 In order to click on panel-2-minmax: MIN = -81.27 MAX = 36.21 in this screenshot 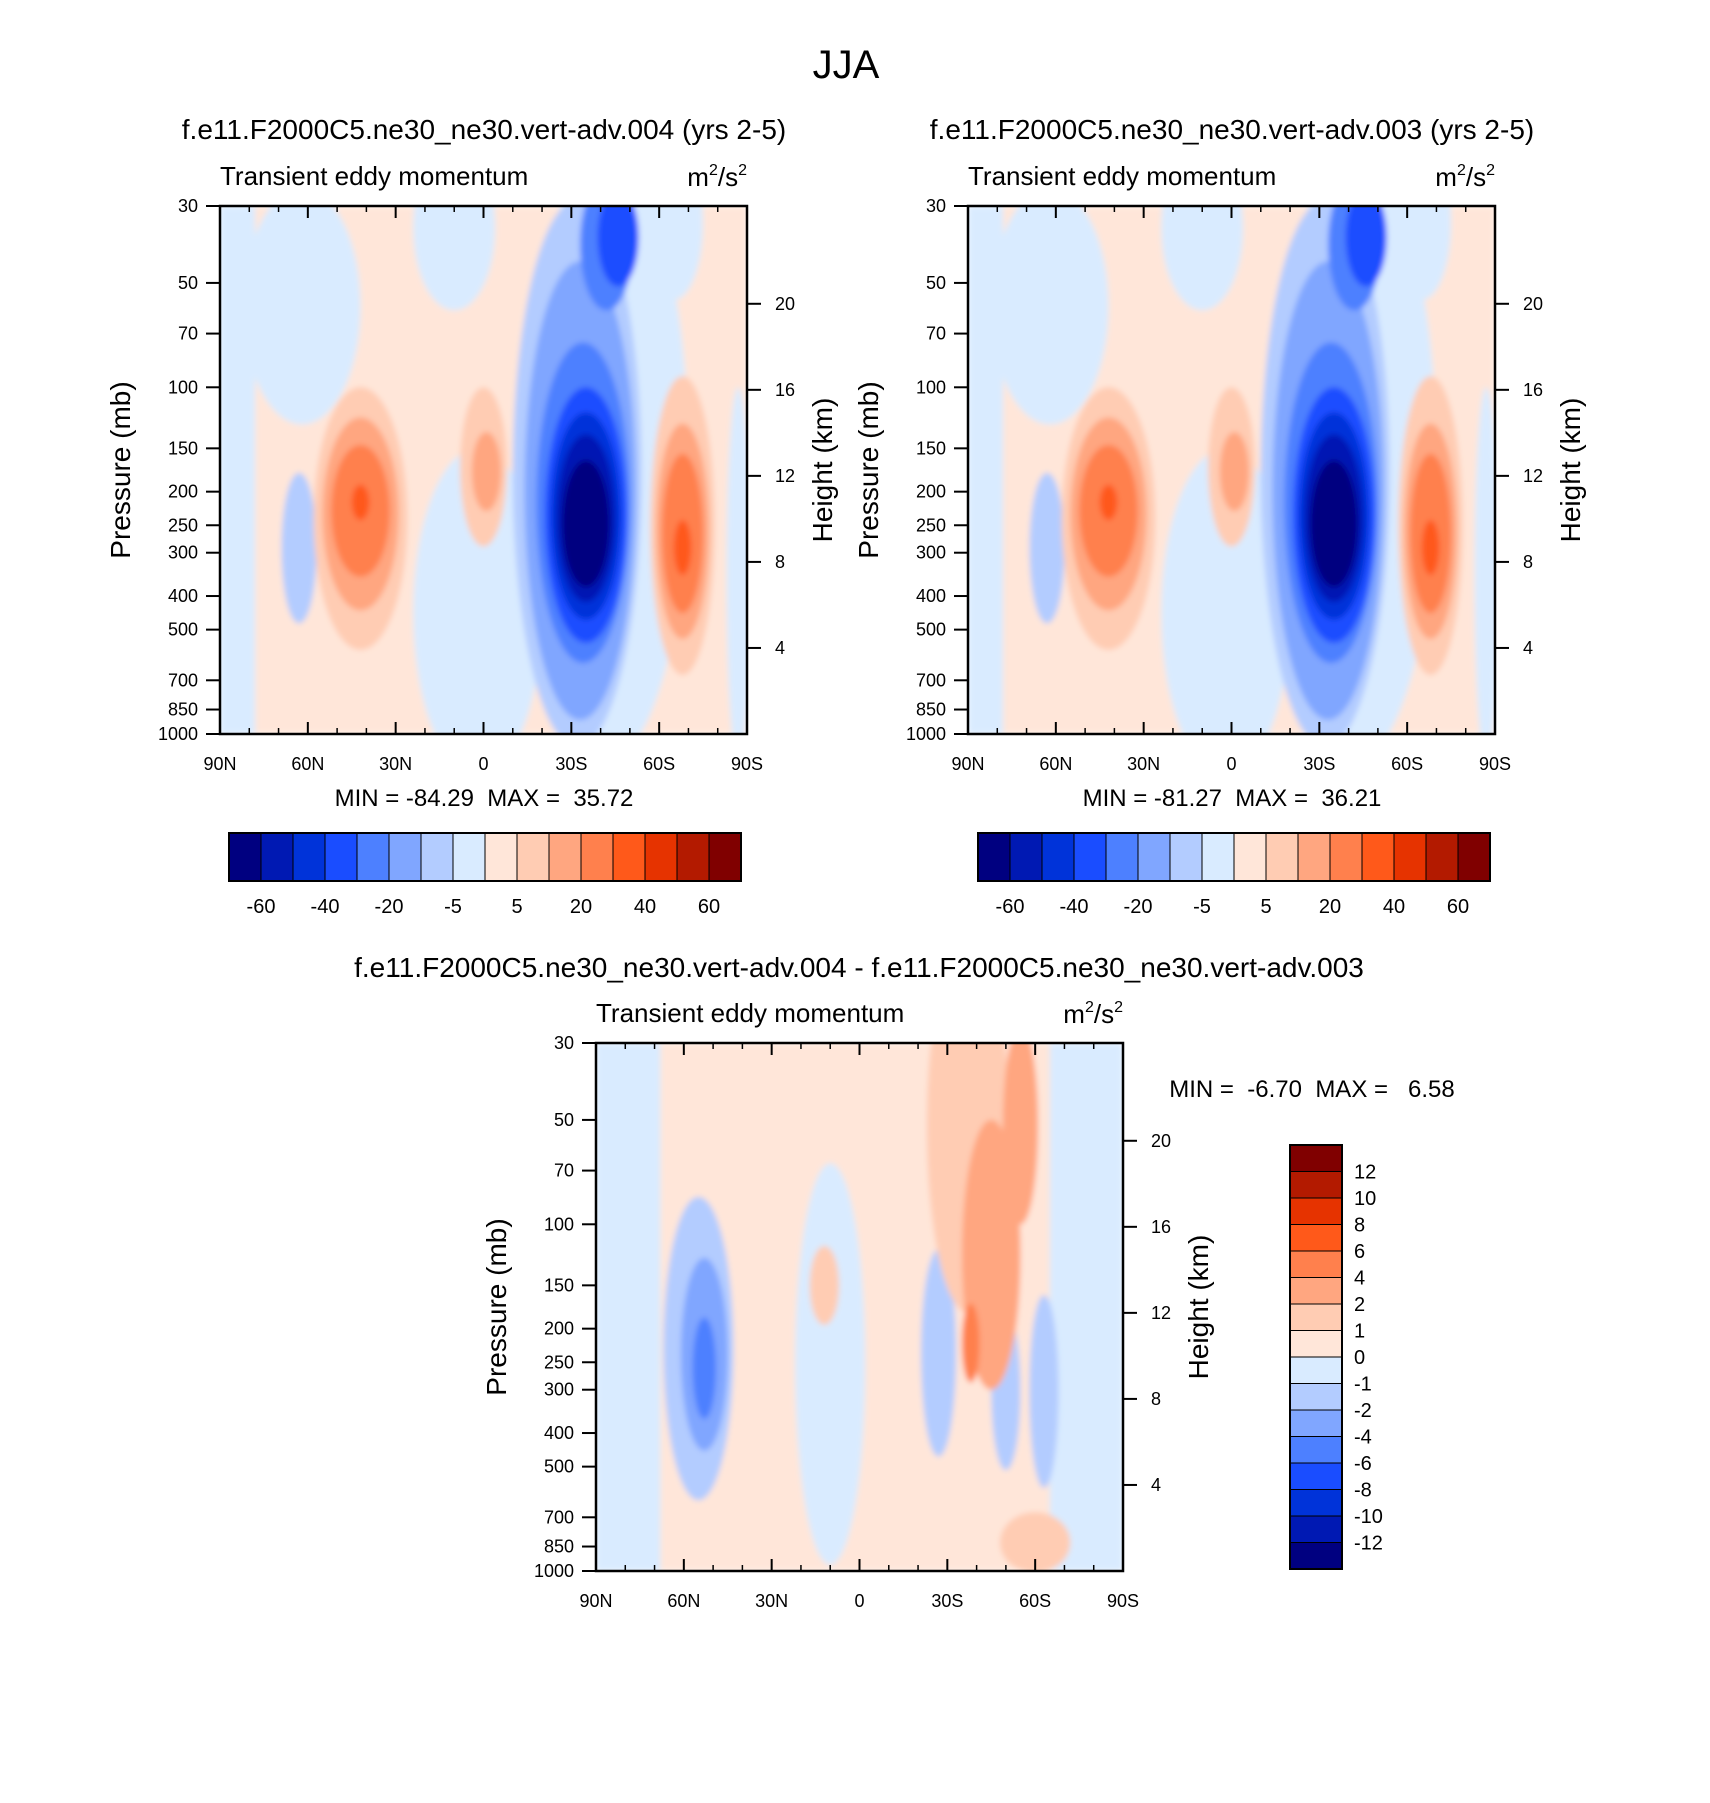, I will do `click(1232, 798)`.